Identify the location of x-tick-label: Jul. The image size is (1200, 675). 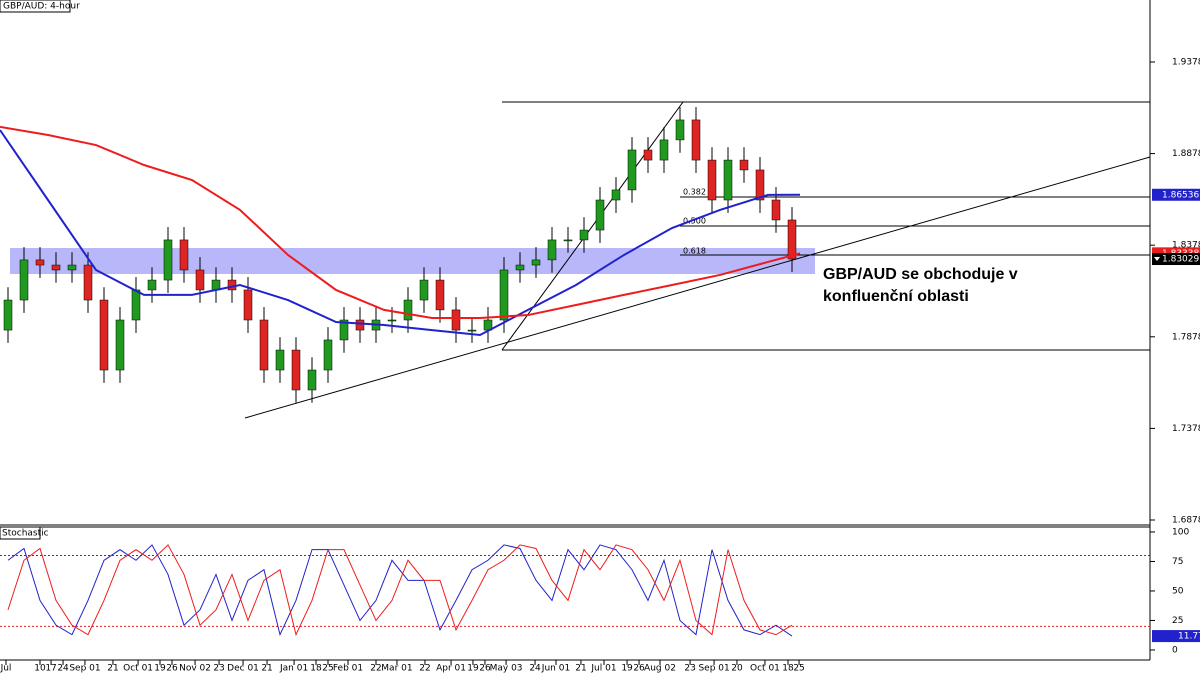
(5, 669).